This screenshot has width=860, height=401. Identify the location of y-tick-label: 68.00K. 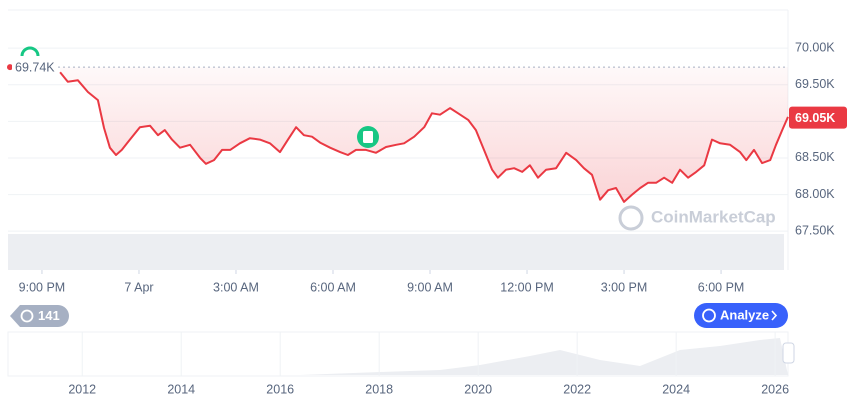
(815, 194).